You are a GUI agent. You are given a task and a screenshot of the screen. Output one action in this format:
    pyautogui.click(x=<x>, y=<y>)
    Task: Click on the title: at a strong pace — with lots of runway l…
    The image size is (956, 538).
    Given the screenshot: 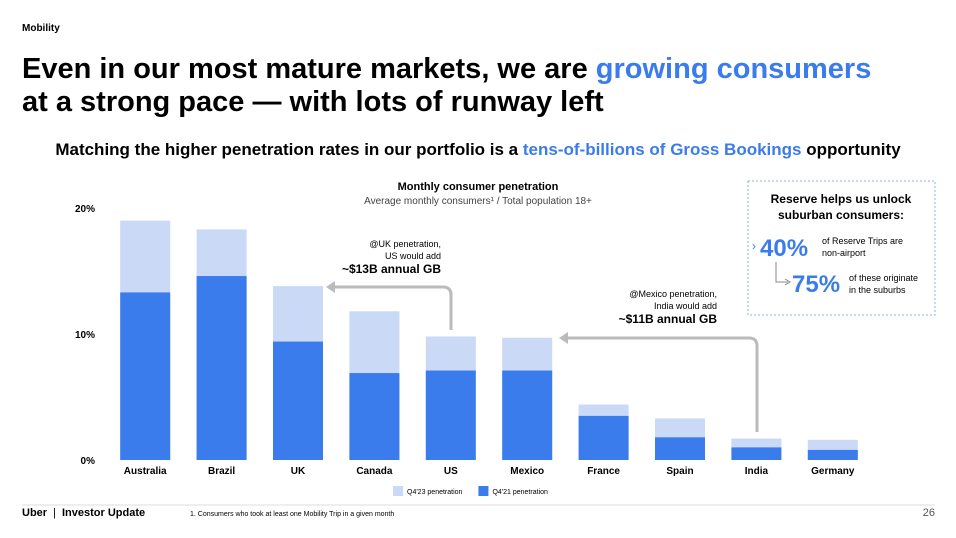 What is the action you would take?
    pyautogui.click(x=313, y=102)
    